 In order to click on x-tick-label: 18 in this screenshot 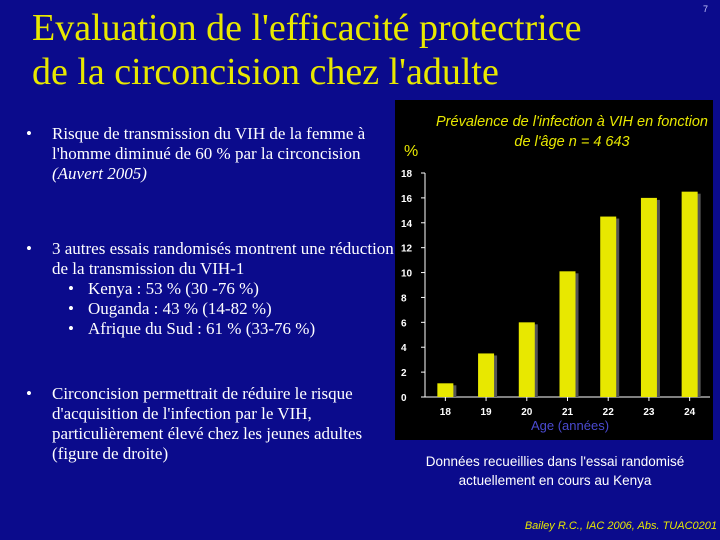, I will do `click(446, 412)`.